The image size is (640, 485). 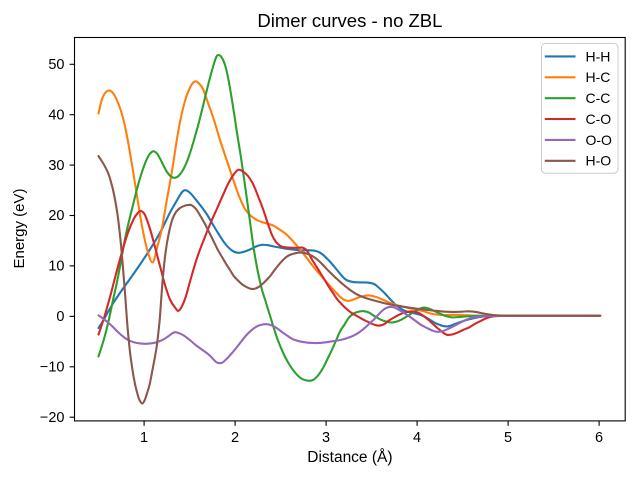 What do you see at coordinates (599, 161) in the screenshot?
I see `svg-text: H-O` at bounding box center [599, 161].